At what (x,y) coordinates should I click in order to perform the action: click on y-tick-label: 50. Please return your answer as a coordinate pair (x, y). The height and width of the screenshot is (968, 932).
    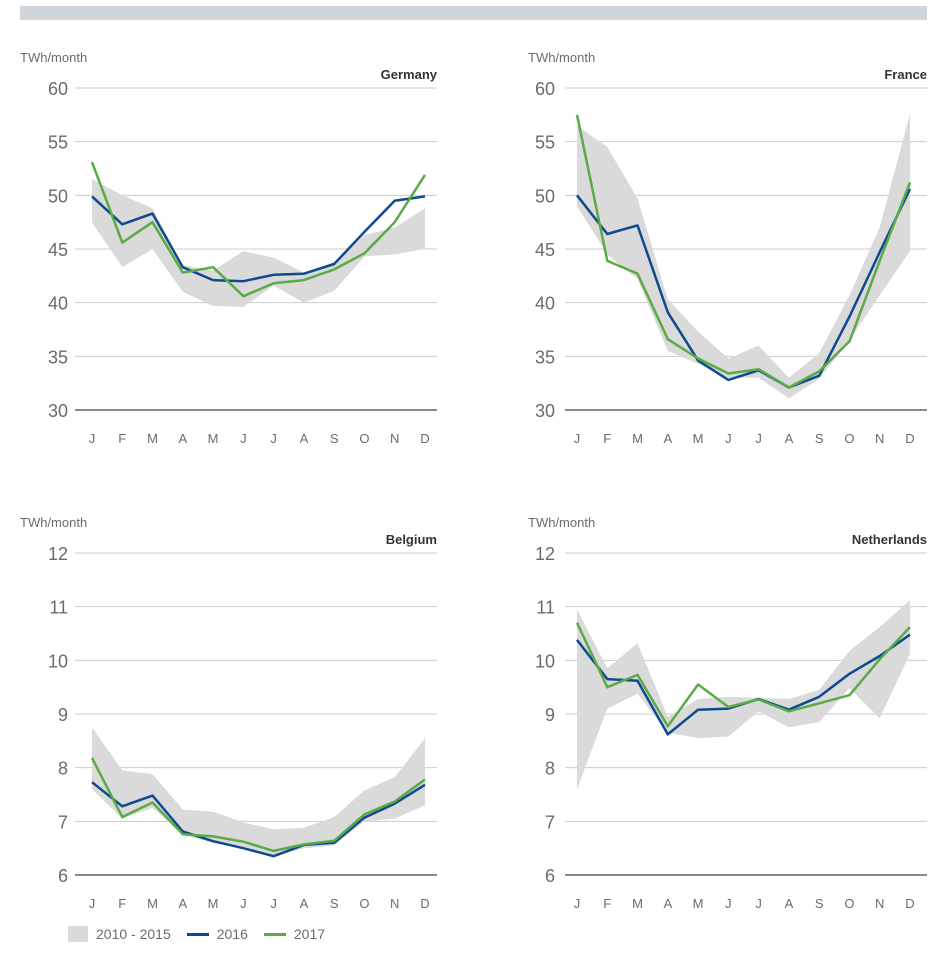
    Looking at the image, I should click on (545, 196).